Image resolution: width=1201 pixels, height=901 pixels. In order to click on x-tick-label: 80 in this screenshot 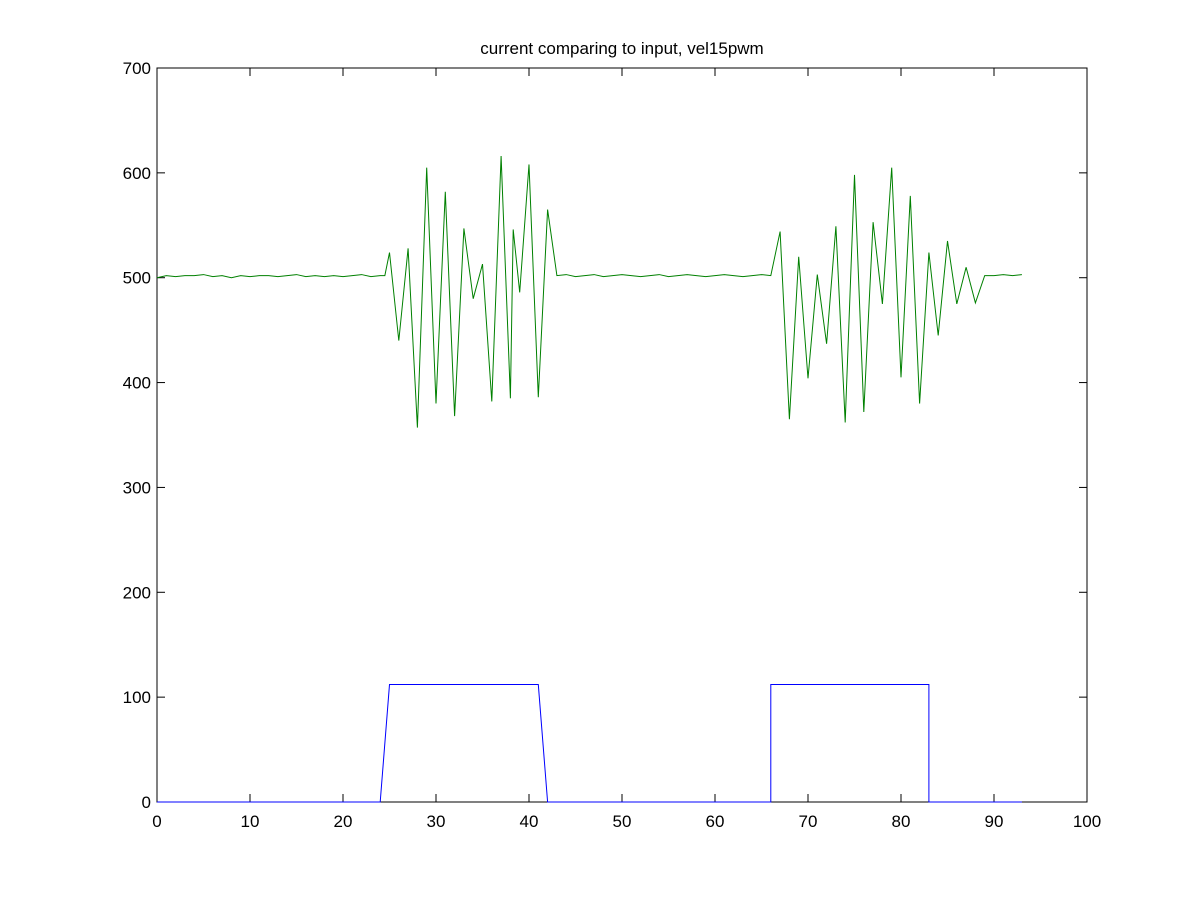, I will do `click(901, 821)`.